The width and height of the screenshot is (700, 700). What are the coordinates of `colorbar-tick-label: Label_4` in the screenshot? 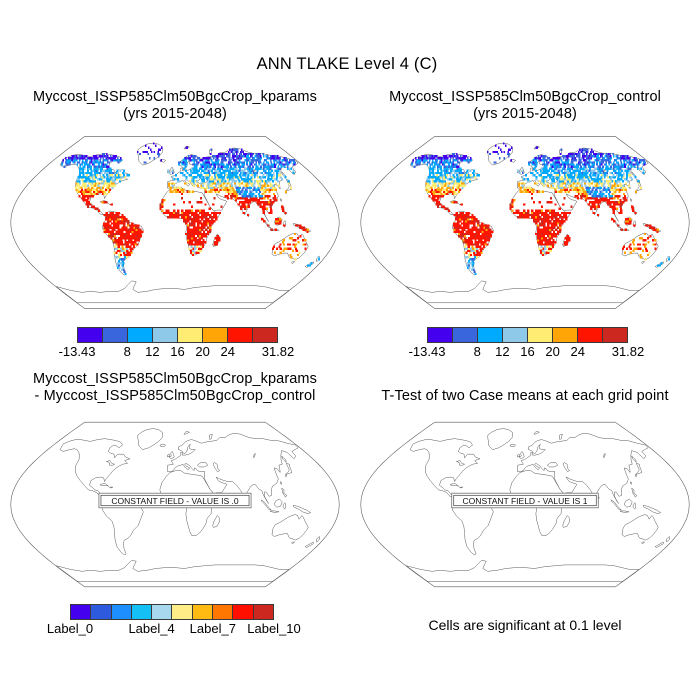 It's located at (151, 628).